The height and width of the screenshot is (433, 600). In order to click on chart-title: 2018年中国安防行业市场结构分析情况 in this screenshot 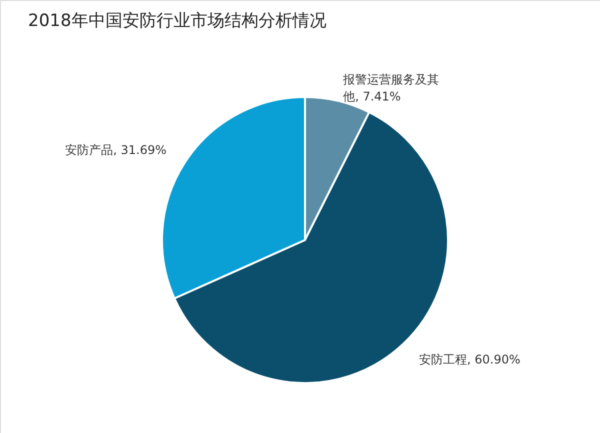, I will do `click(177, 21)`.